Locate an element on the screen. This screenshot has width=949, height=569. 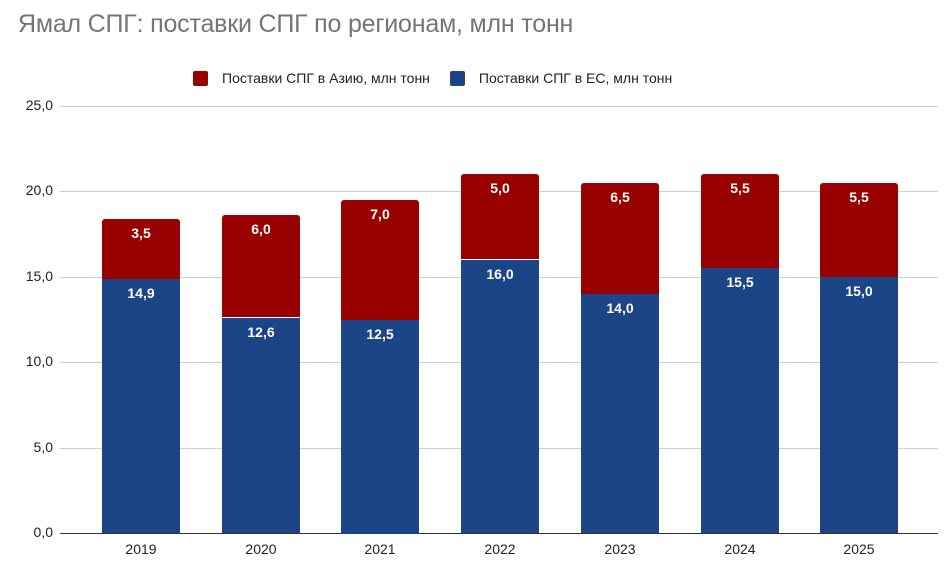
legend-item-eu: Поставки СПГ в ЕС, млн тонн is located at coordinates (561, 78).